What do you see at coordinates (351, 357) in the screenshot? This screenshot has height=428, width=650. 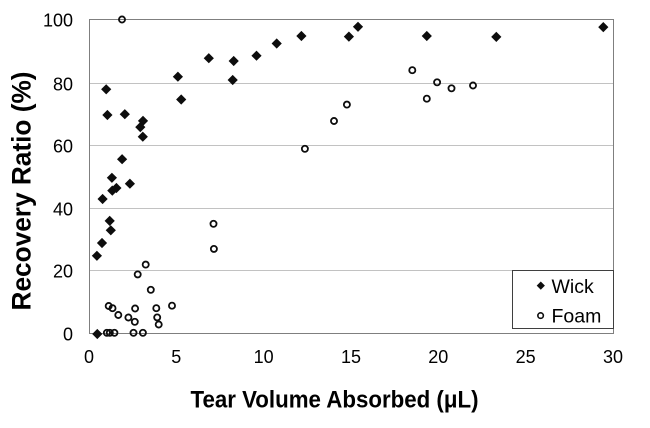 I see `svg-text: 15` at bounding box center [351, 357].